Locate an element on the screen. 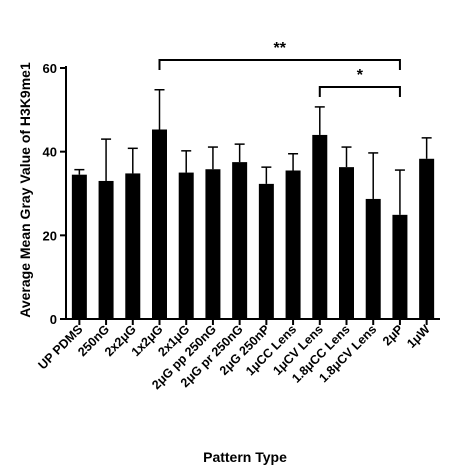  y-axis-title: Average Mean Gray Value of H3K9me1 is located at coordinates (25, 190).